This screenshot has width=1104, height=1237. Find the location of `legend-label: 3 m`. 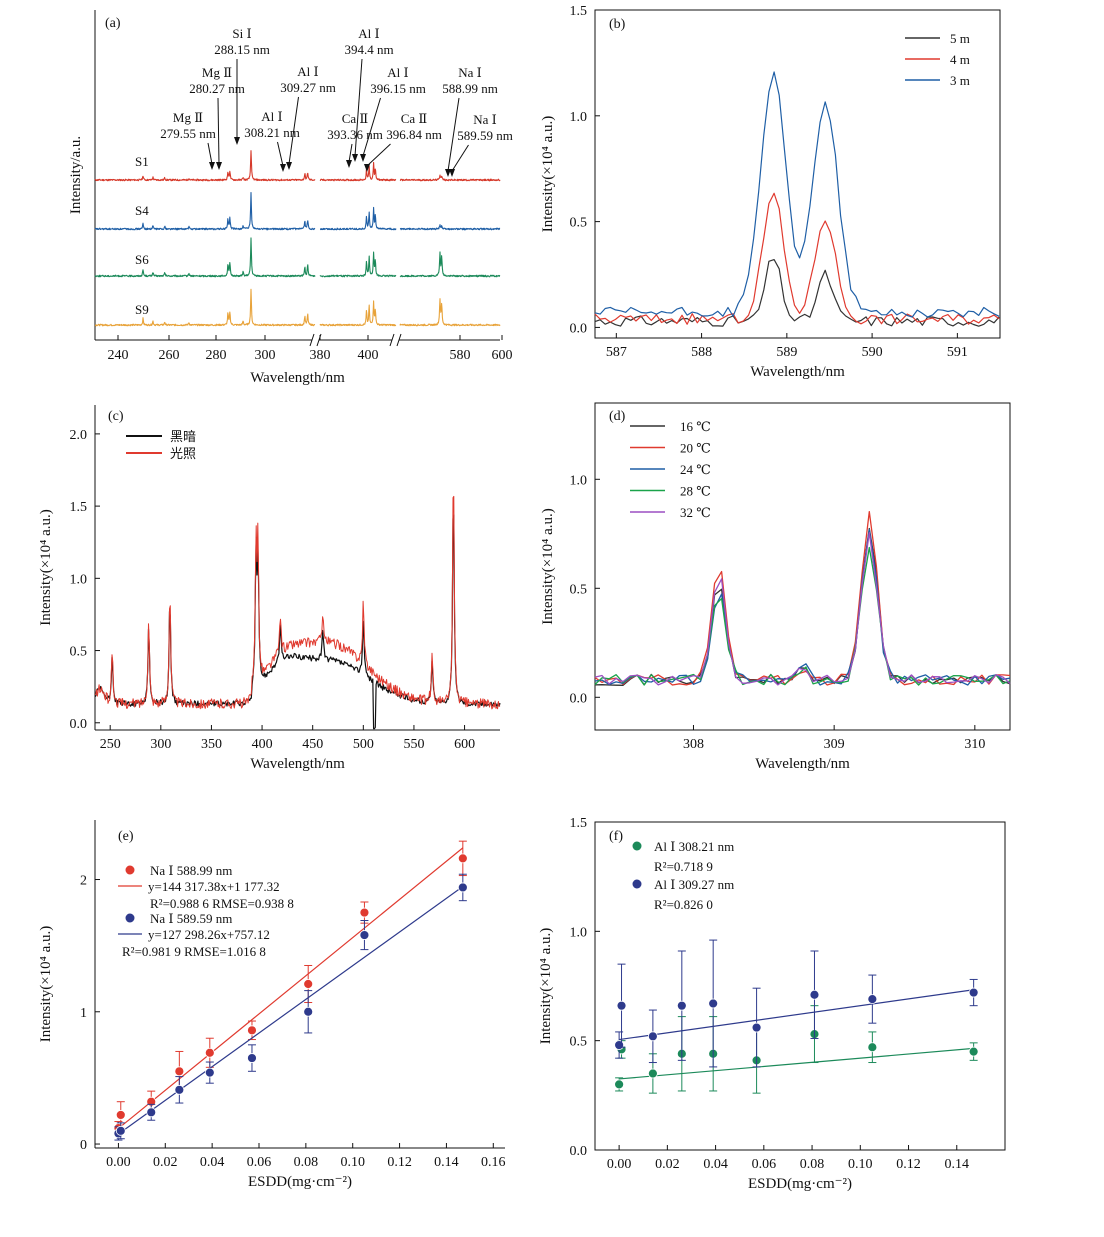

legend-label: 3 m is located at coordinates (960, 80).